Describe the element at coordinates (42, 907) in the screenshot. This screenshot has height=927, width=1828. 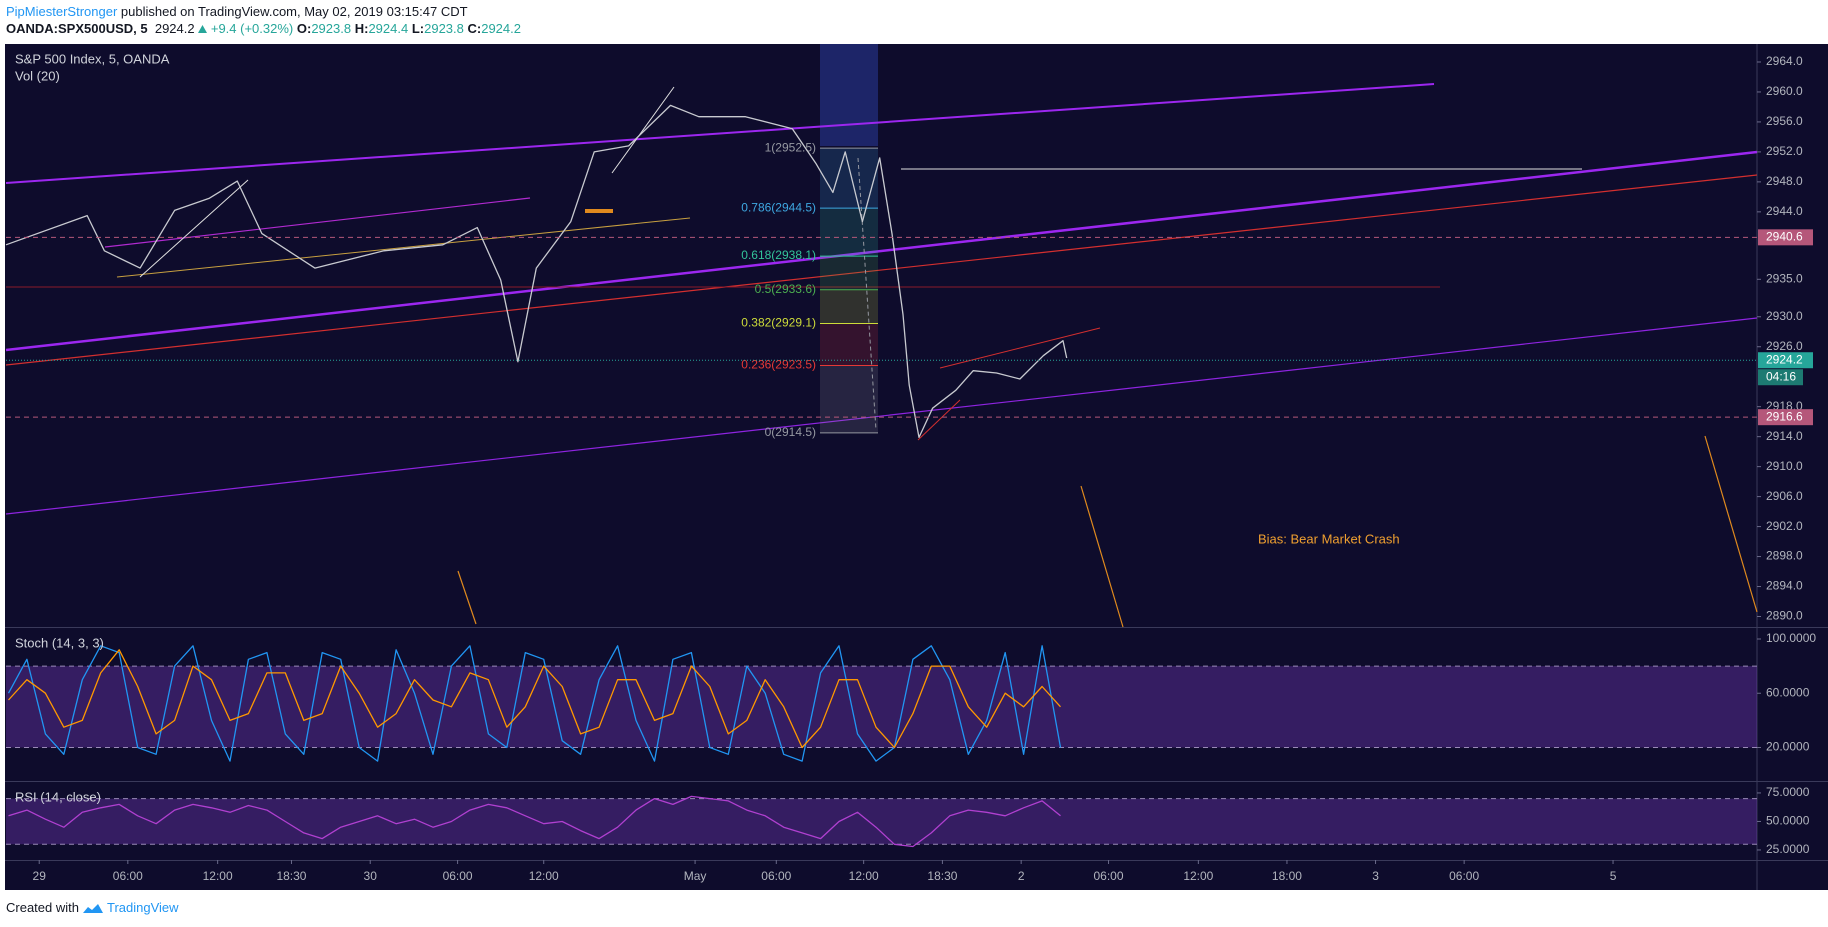
I see `footer-text: Created with` at that location.